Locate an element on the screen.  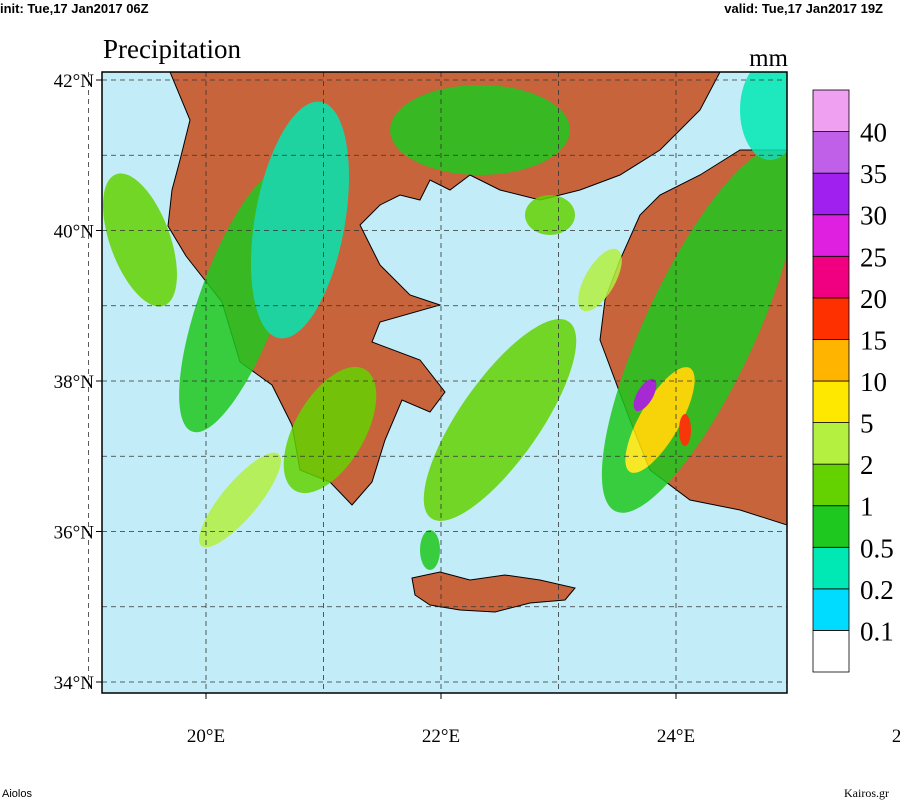
lon-label: 26°E is located at coordinates (896, 736).